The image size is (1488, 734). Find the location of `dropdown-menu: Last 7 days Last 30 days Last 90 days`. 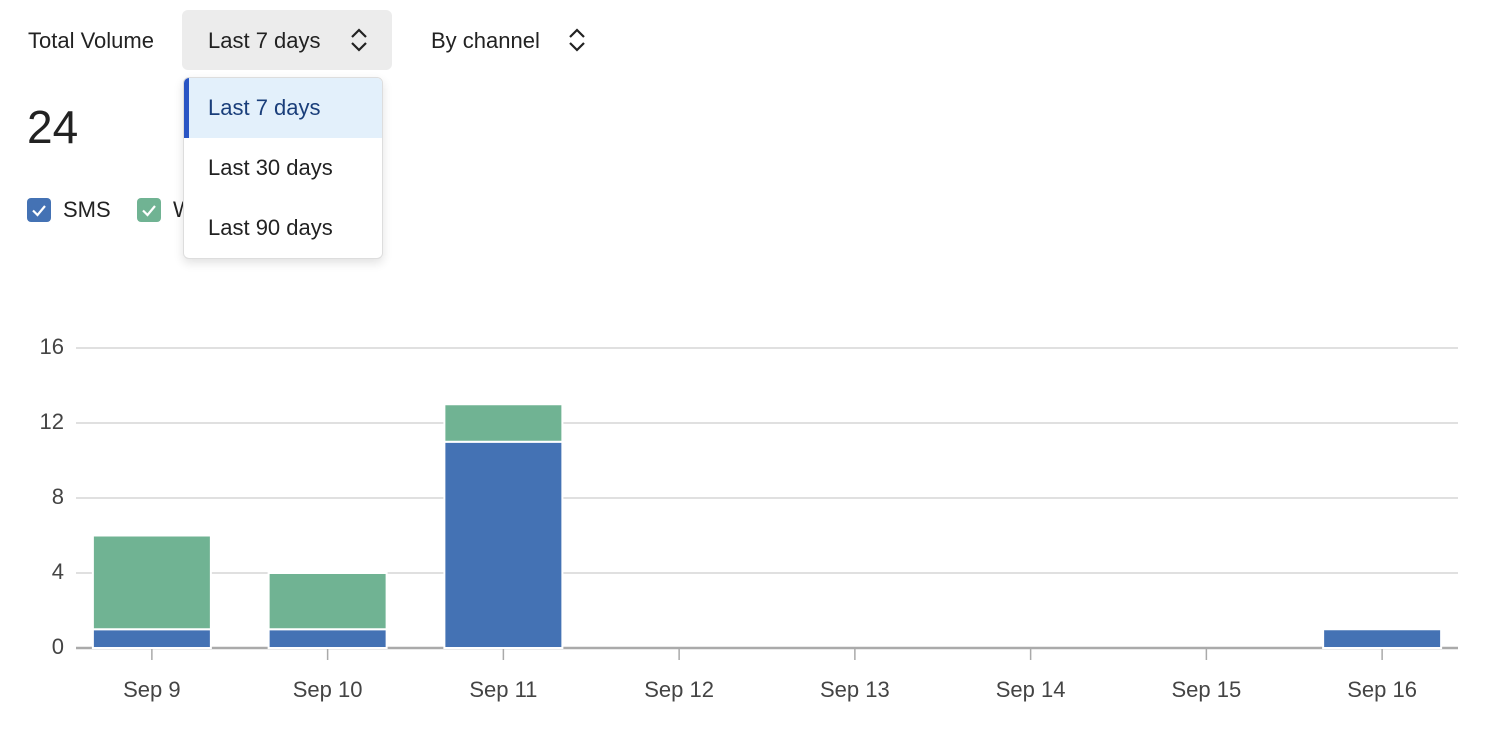

dropdown-menu: Last 7 days Last 30 days Last 90 days is located at coordinates (283, 168).